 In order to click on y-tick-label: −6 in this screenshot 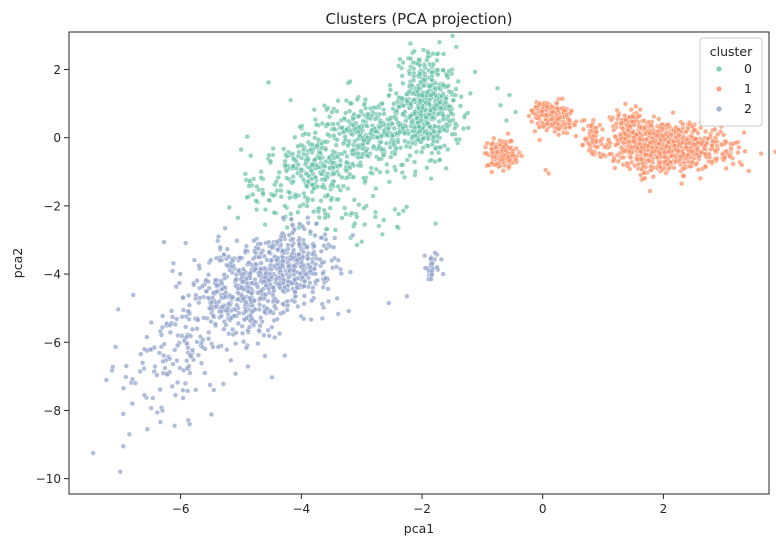, I will do `click(52, 343)`.